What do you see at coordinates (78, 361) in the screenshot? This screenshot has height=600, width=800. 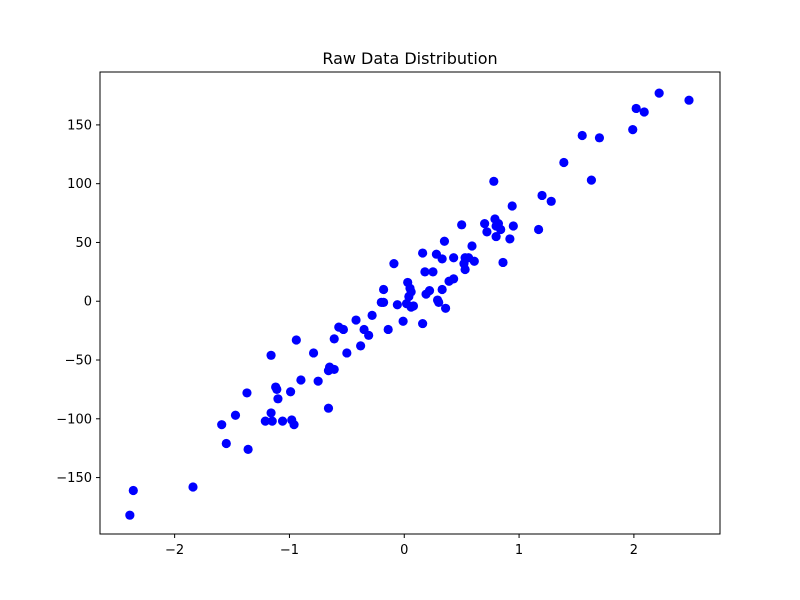 I see `y-tick-label: −50` at bounding box center [78, 361].